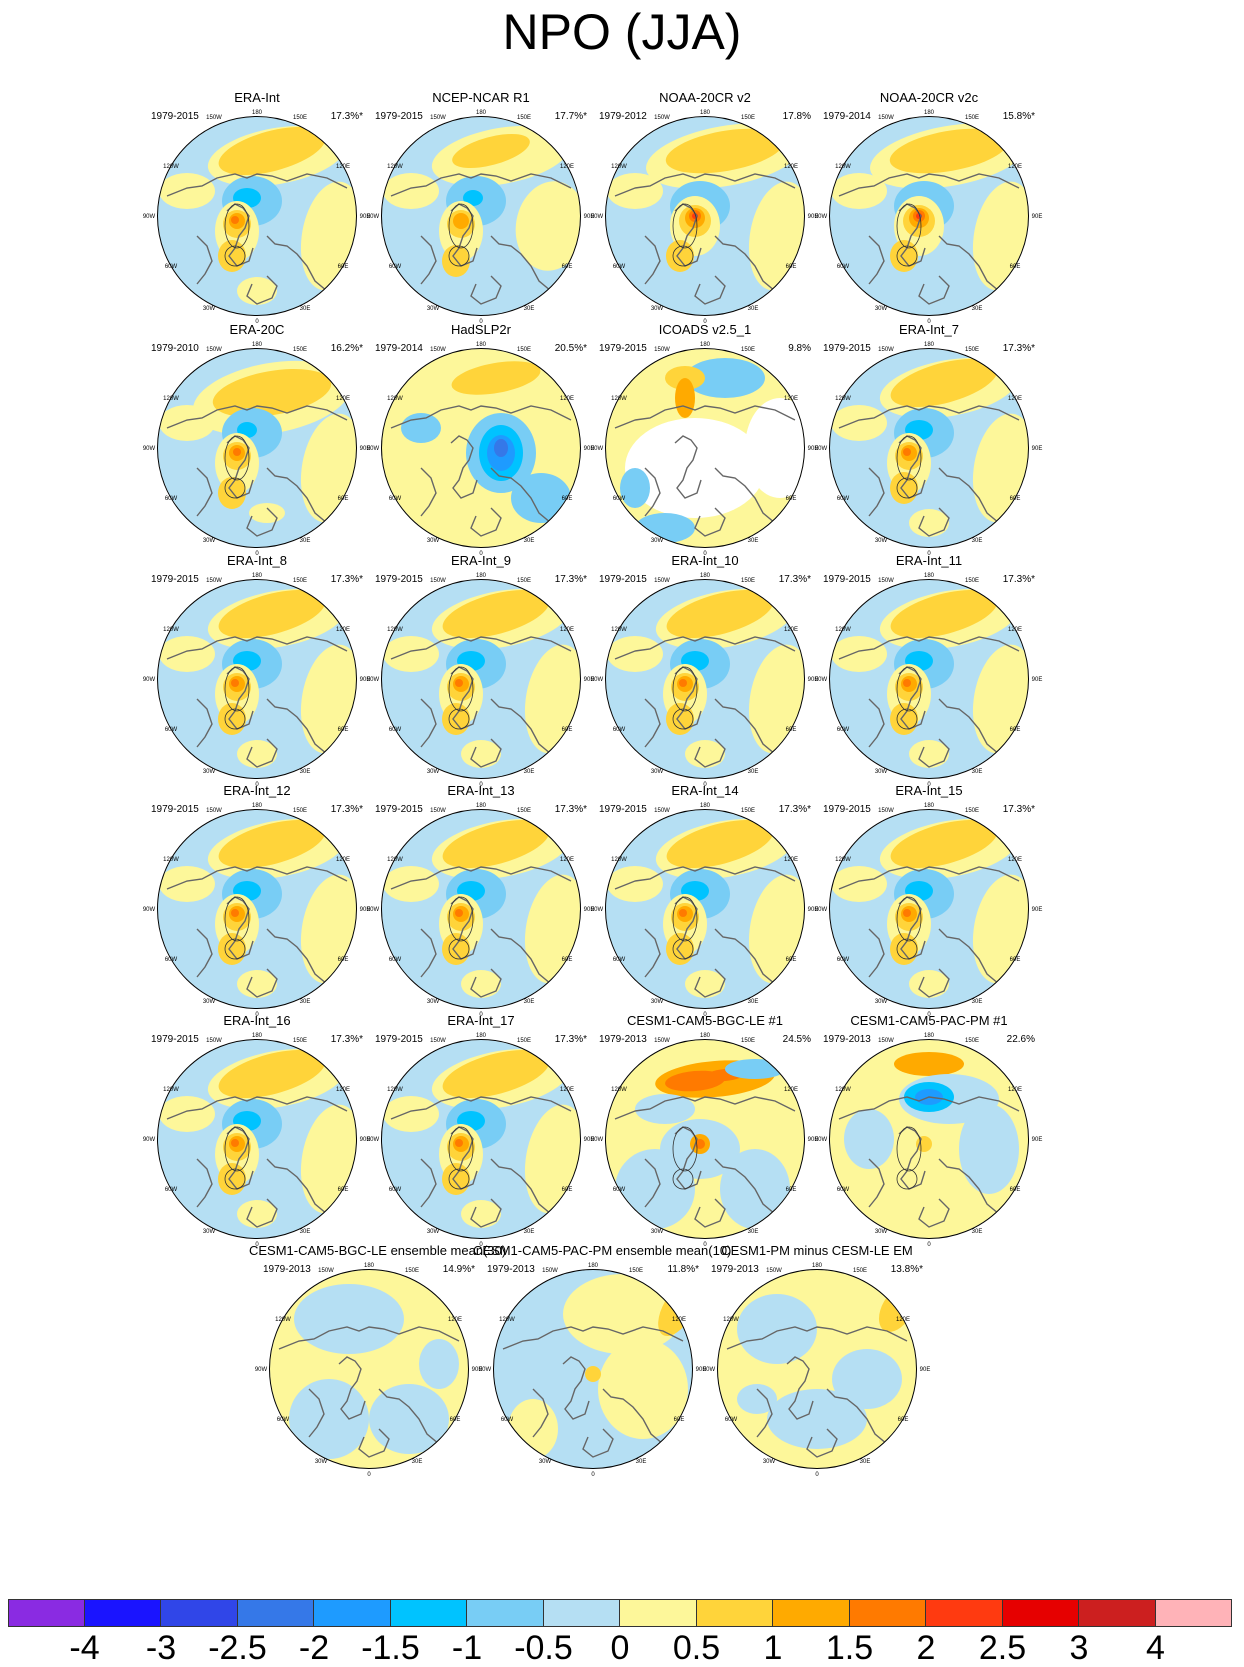  Describe the element at coordinates (257, 560) in the screenshot. I see `panel-title: ERA-Int_8` at that location.